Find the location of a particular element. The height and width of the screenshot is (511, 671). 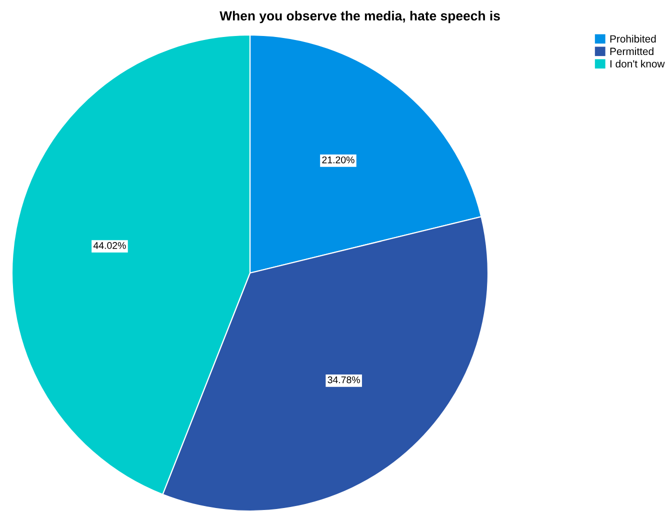

legend-label: Prohibited is located at coordinates (633, 38).